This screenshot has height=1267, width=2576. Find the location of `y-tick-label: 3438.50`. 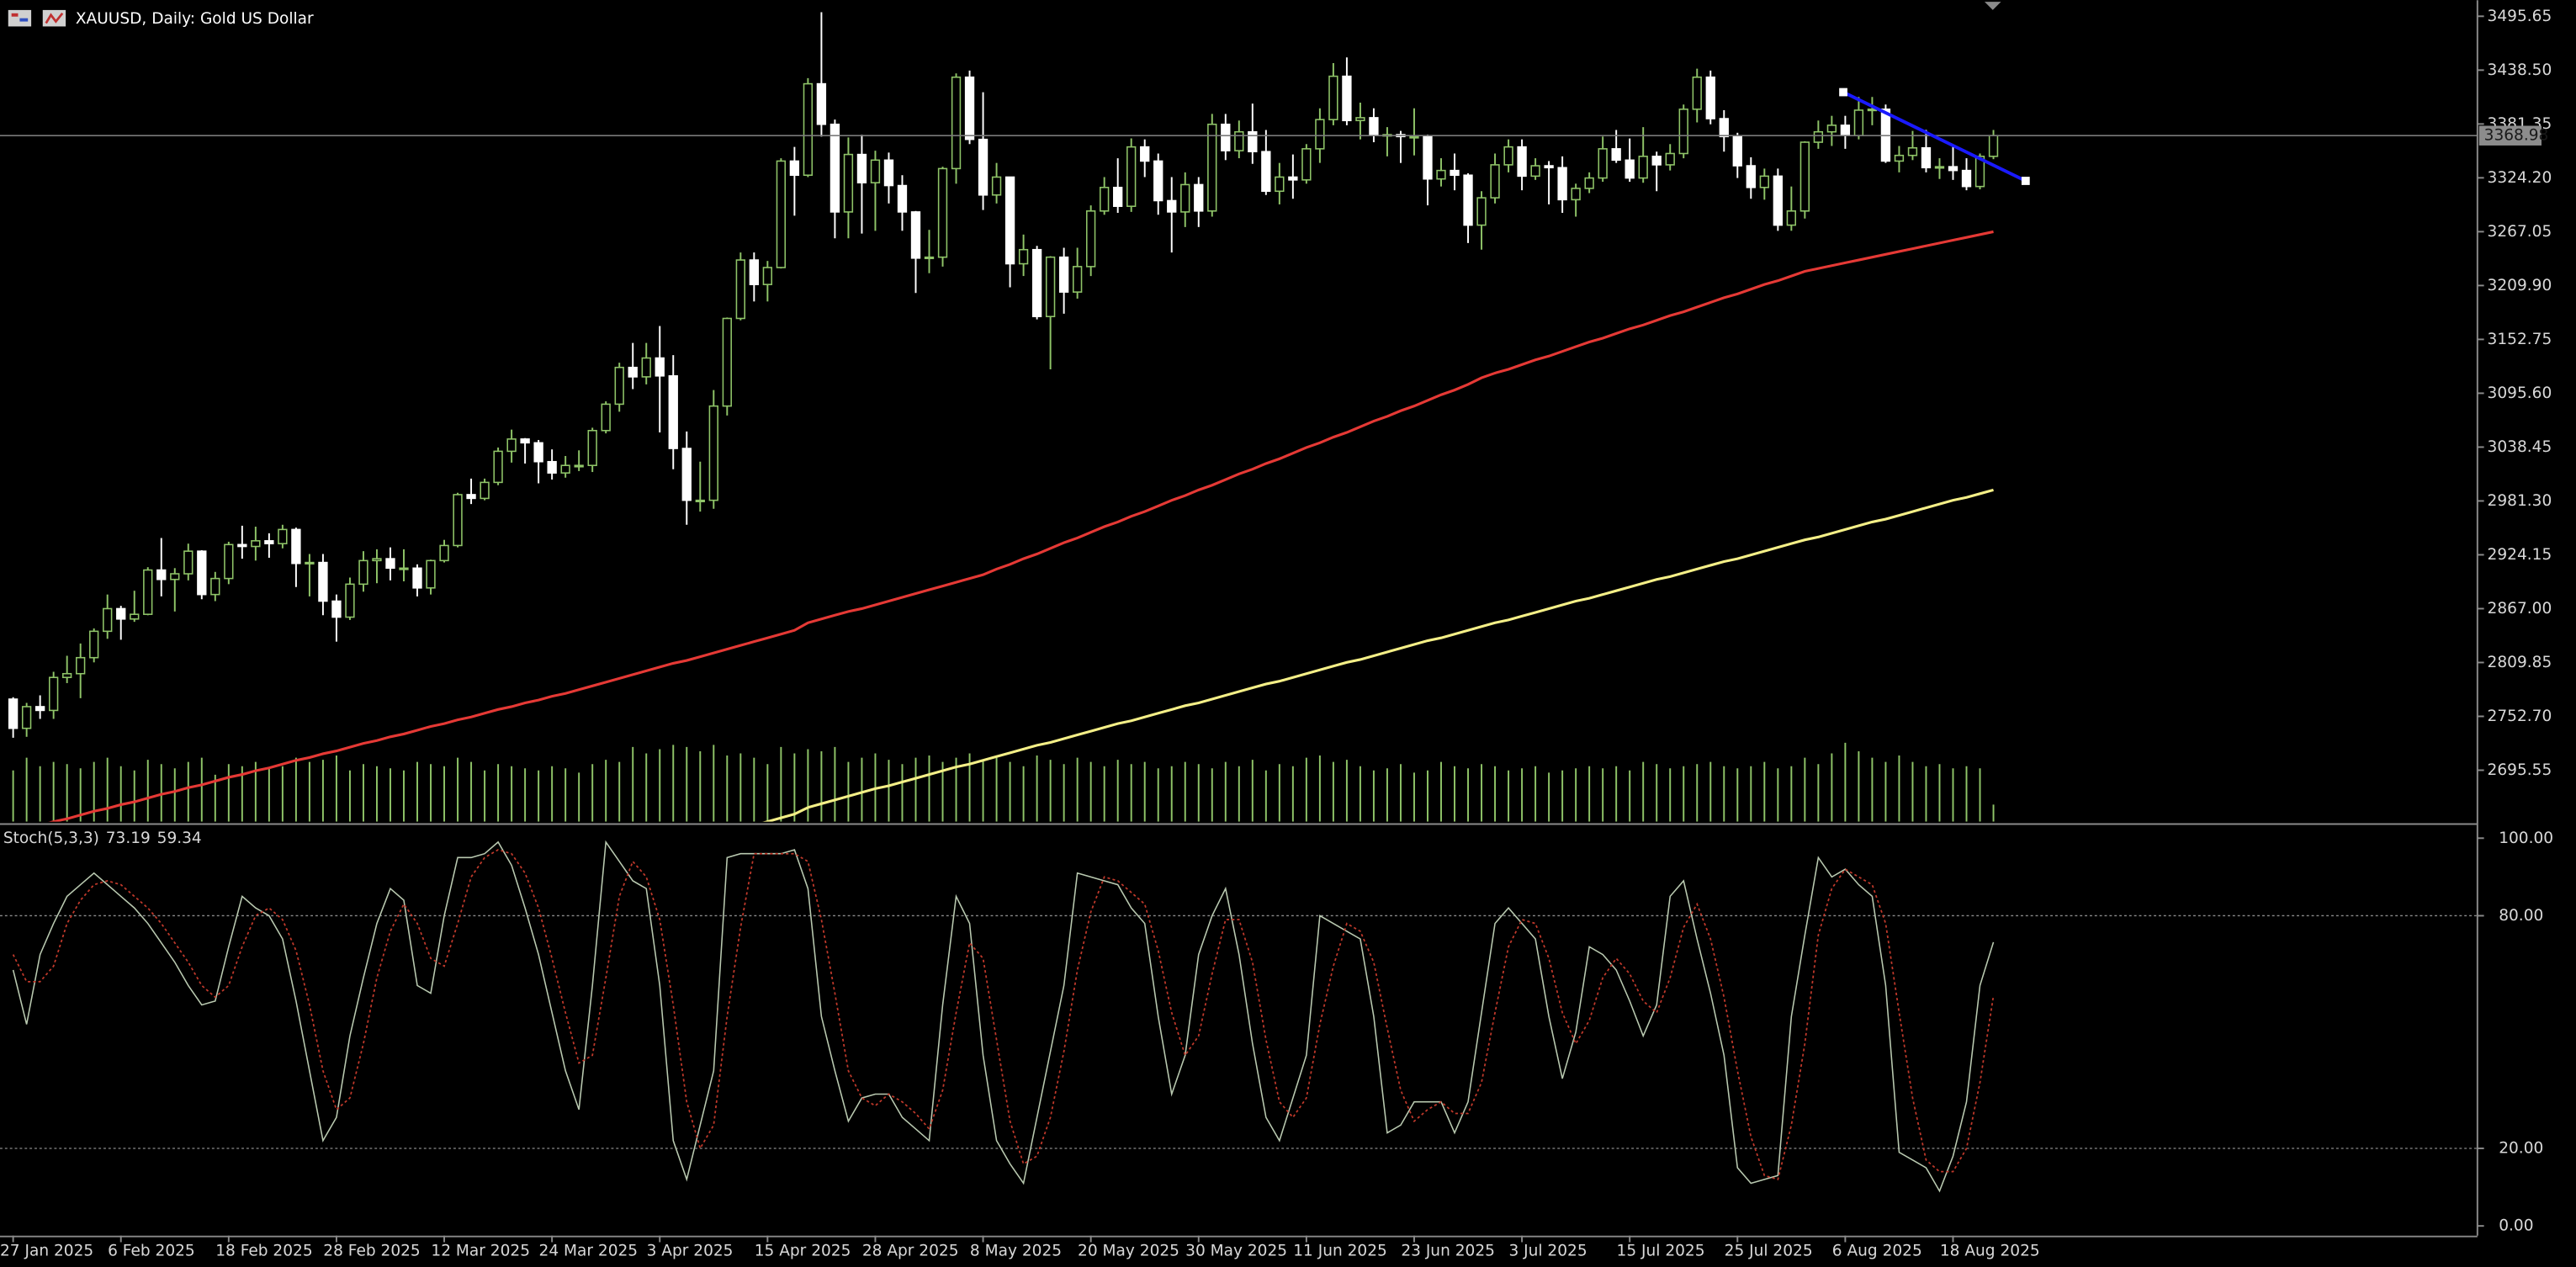

y-tick-label: 3438.50 is located at coordinates (2520, 70).